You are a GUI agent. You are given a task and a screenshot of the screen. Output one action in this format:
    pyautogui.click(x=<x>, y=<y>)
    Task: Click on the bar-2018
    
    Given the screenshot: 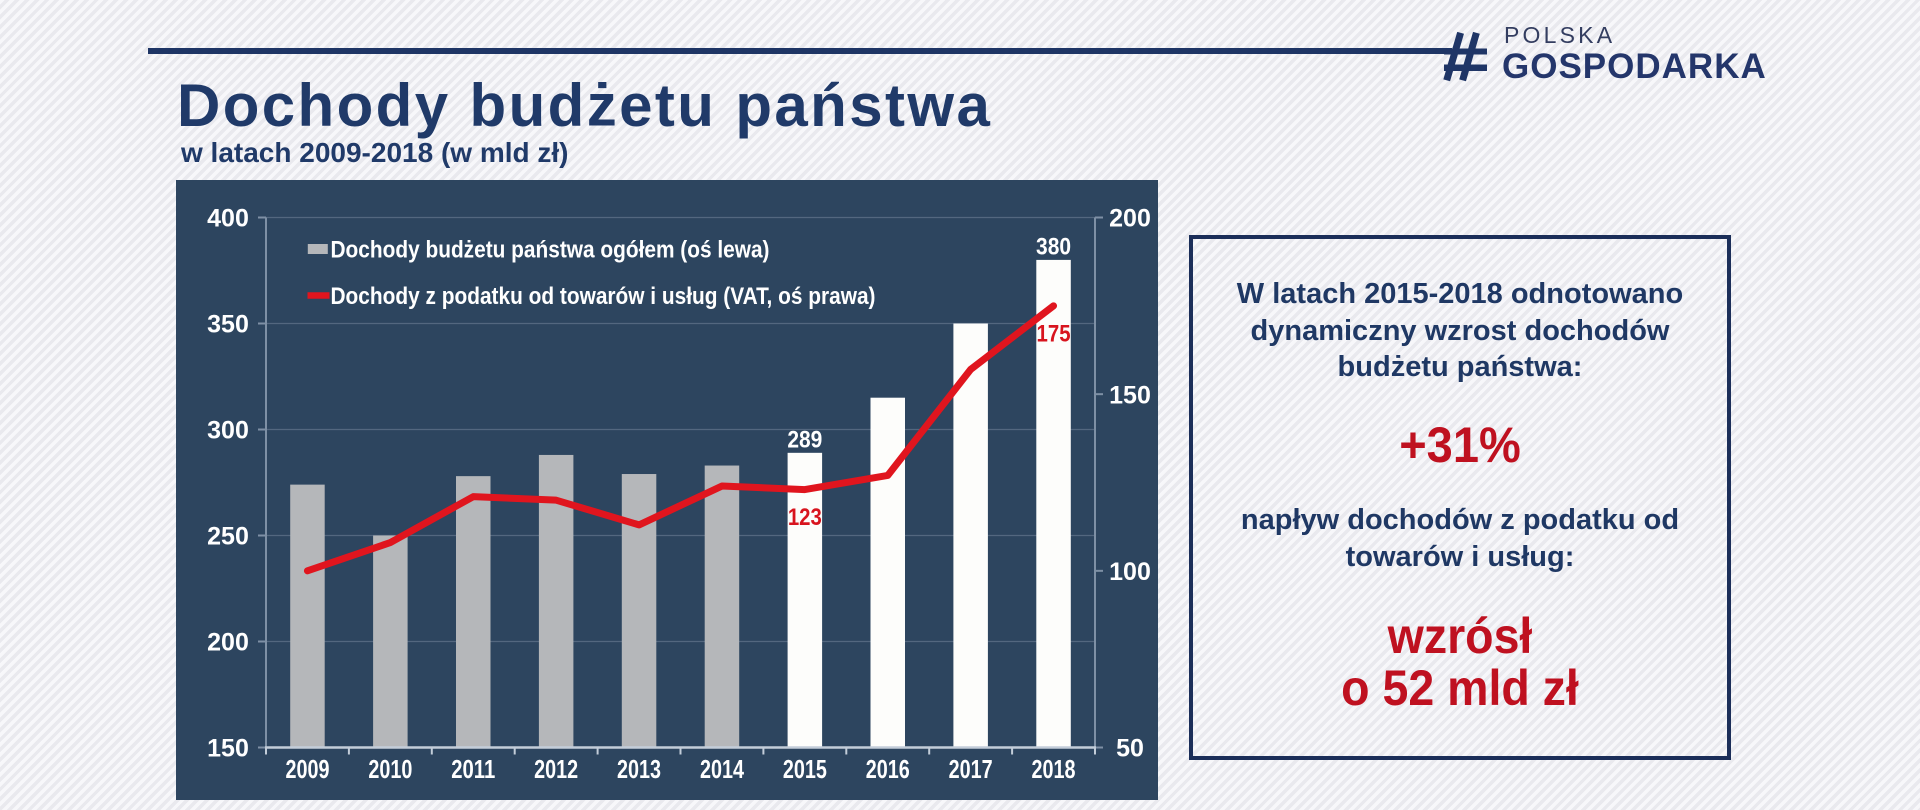 What is the action you would take?
    pyautogui.click(x=1053, y=503)
    